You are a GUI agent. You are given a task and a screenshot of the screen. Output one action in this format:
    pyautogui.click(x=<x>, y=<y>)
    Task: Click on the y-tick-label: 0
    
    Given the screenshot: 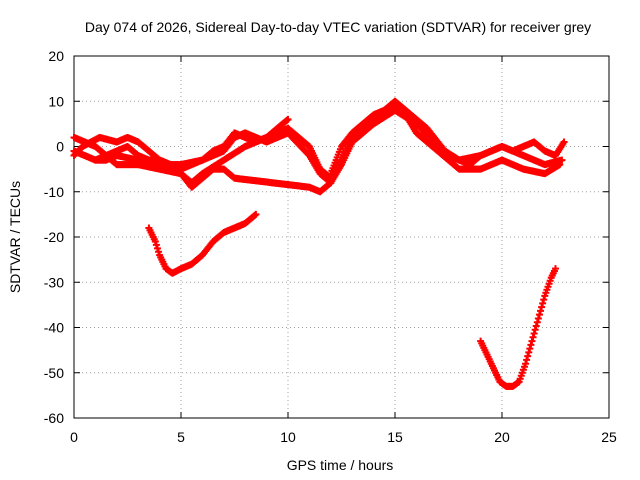 What is the action you would take?
    pyautogui.click(x=60, y=147)
    